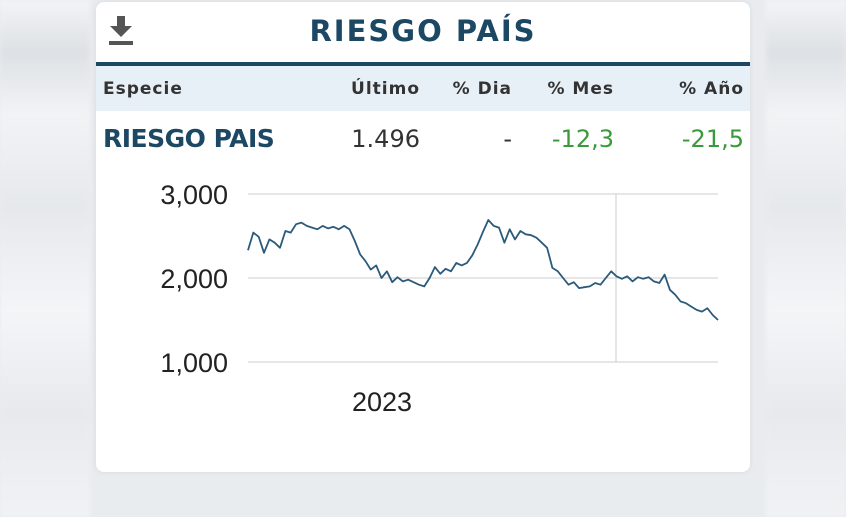 The height and width of the screenshot is (517, 846). What do you see at coordinates (806, 258) in the screenshot?
I see `background-panel-right` at bounding box center [806, 258].